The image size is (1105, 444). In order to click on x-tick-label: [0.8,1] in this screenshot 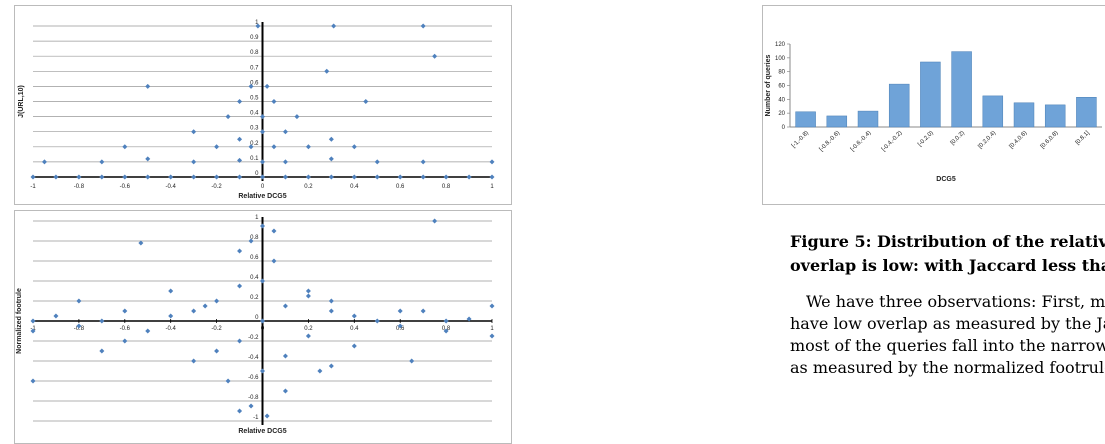, I will do `click(1083, 138)`.